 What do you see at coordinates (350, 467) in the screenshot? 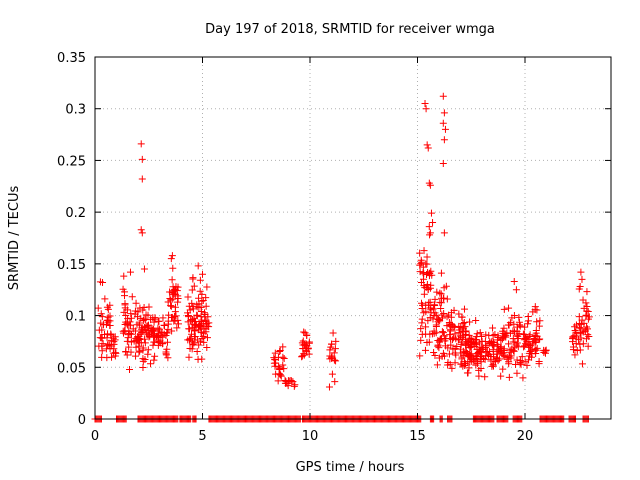
I see `x-axis-label: GPS time / hours` at bounding box center [350, 467].